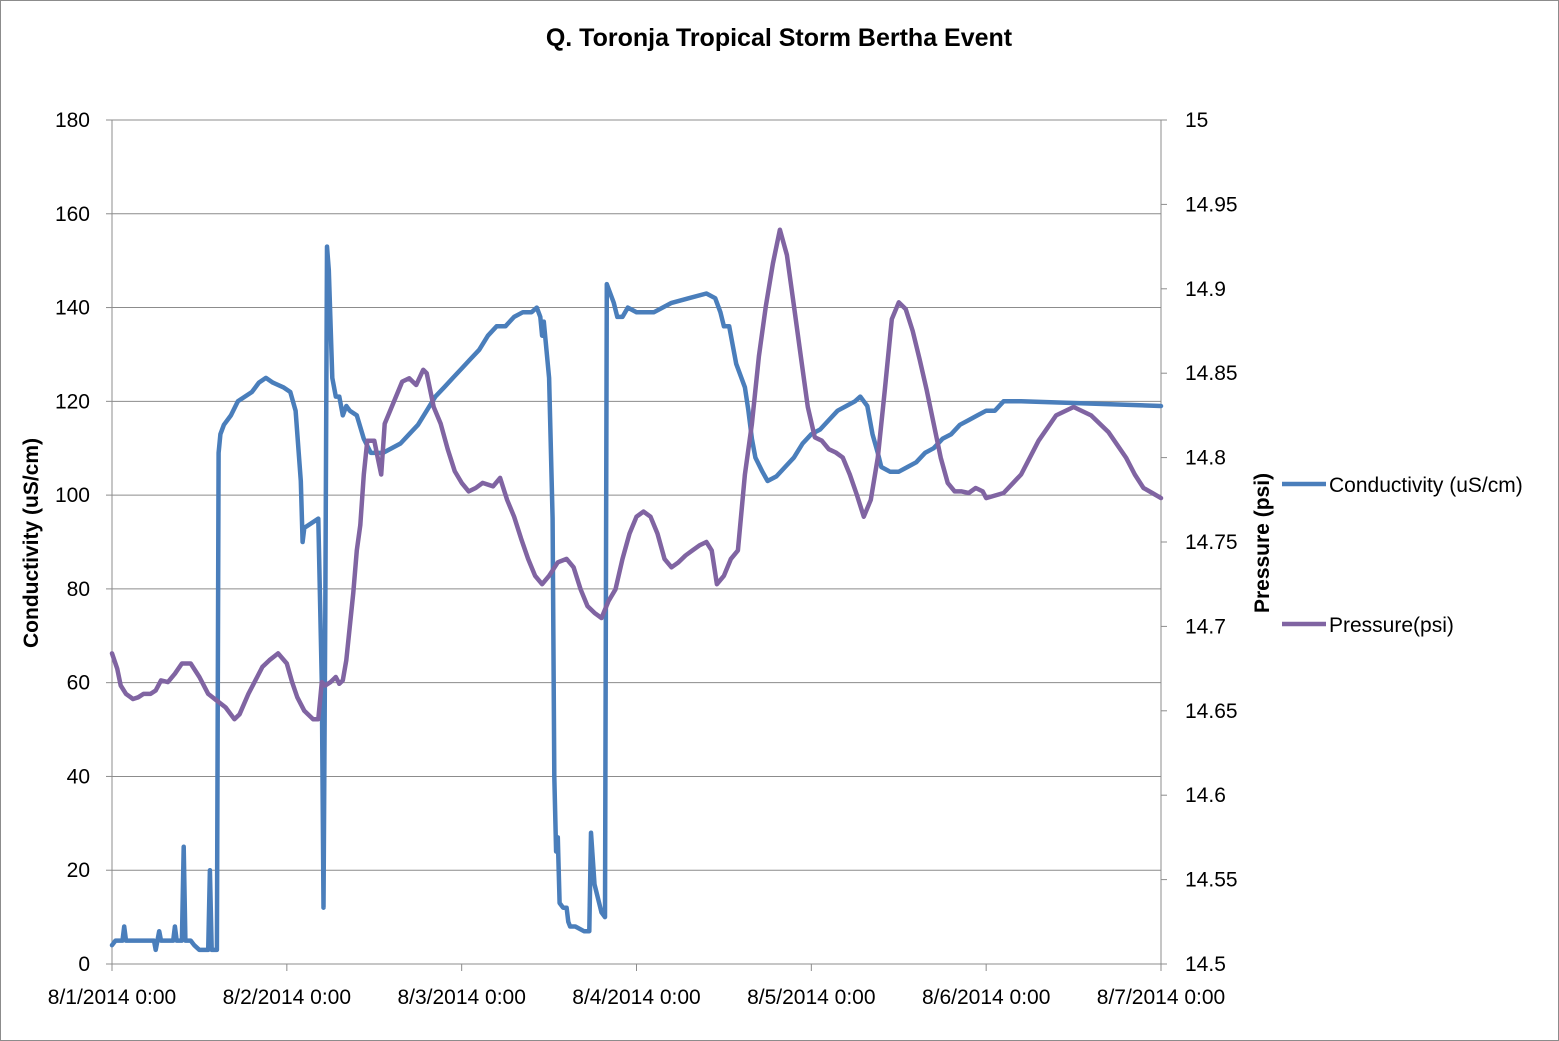 The width and height of the screenshot is (1559, 1041). Describe the element at coordinates (1205, 964) in the screenshot. I see `y2-tick-label: 14.5` at that location.